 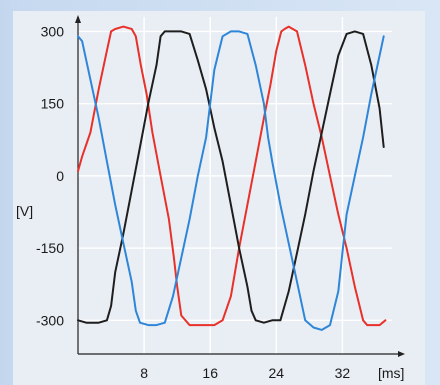 What do you see at coordinates (210, 373) in the screenshot?
I see `x-tick-label: 16` at bounding box center [210, 373].